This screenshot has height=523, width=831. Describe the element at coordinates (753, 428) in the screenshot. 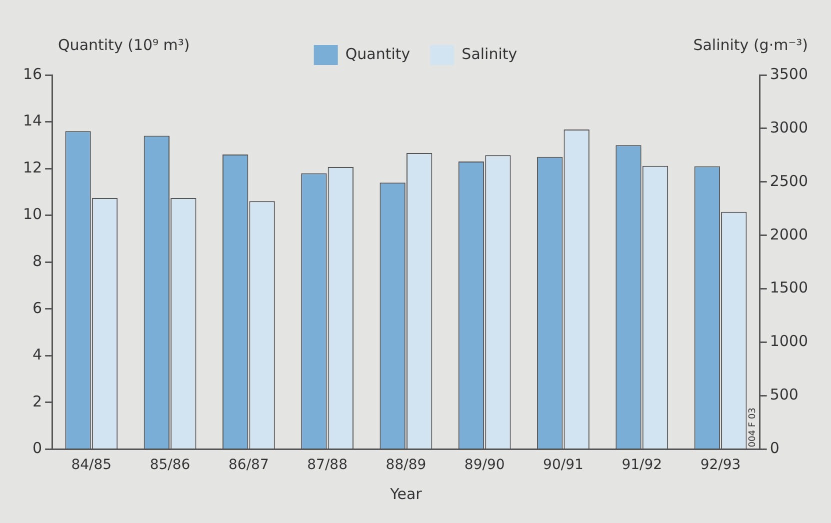

I see `annotation: 004 F 03` at that location.